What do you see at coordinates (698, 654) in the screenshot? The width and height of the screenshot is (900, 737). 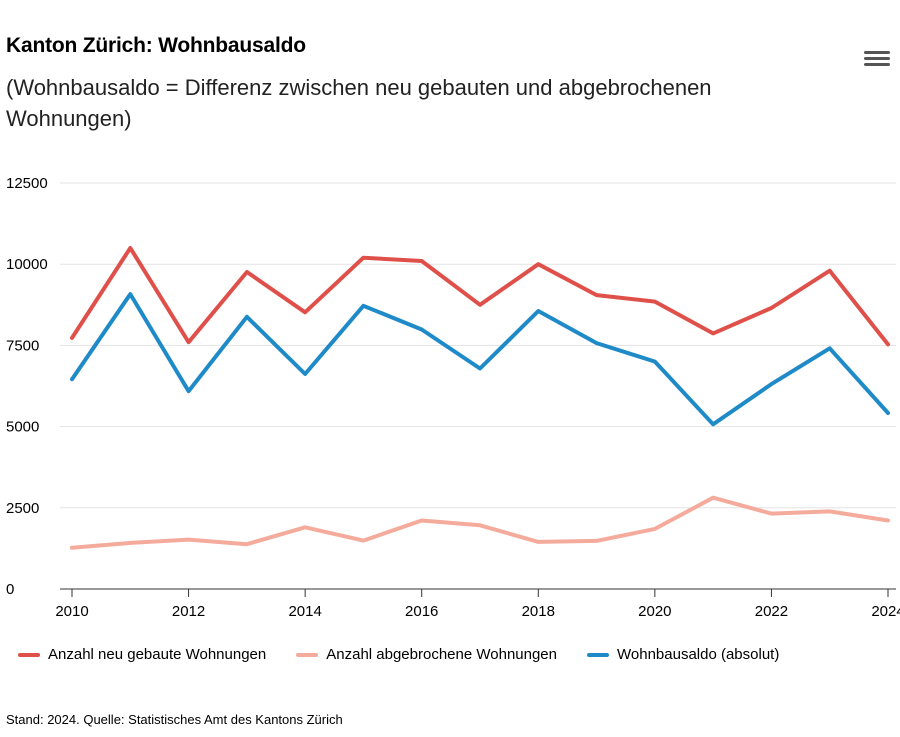 I see `legend-label: Wohnbausaldo (absolut)` at bounding box center [698, 654].